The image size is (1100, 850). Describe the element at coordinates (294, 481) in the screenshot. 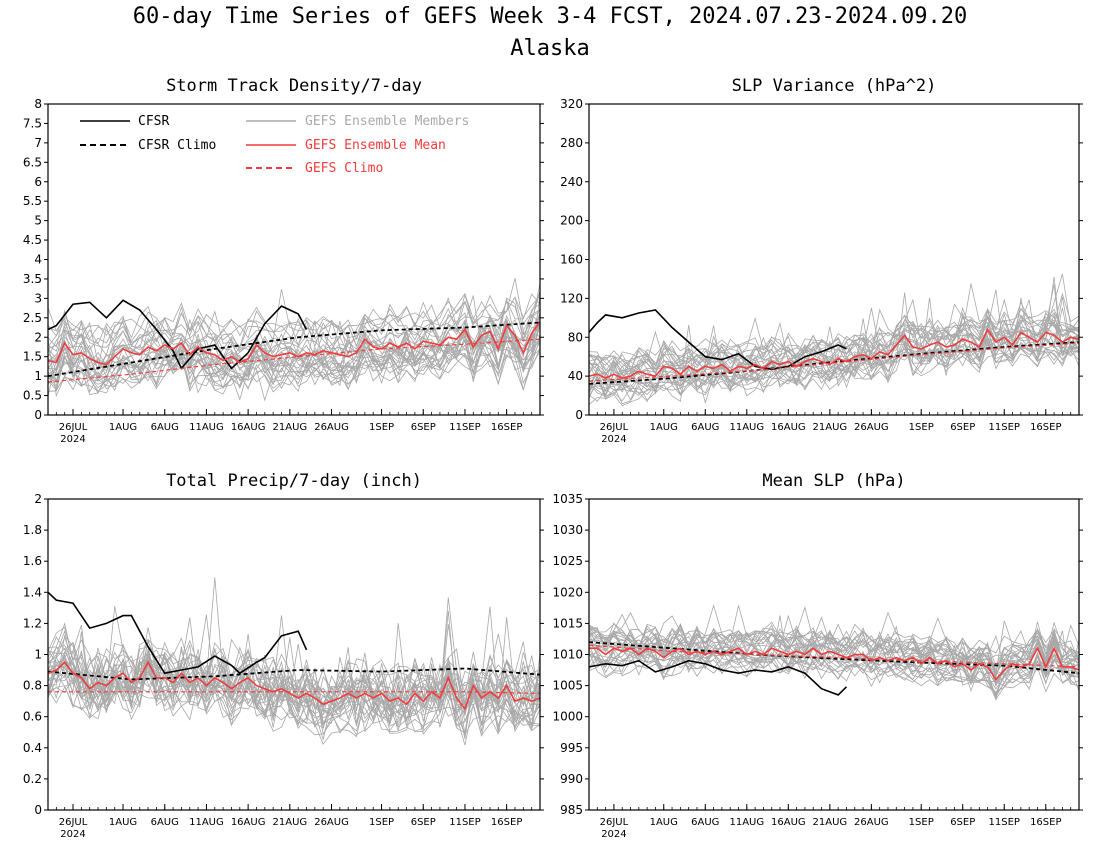

I see `panel-title: Total Precip/7-day (inch)` at that location.